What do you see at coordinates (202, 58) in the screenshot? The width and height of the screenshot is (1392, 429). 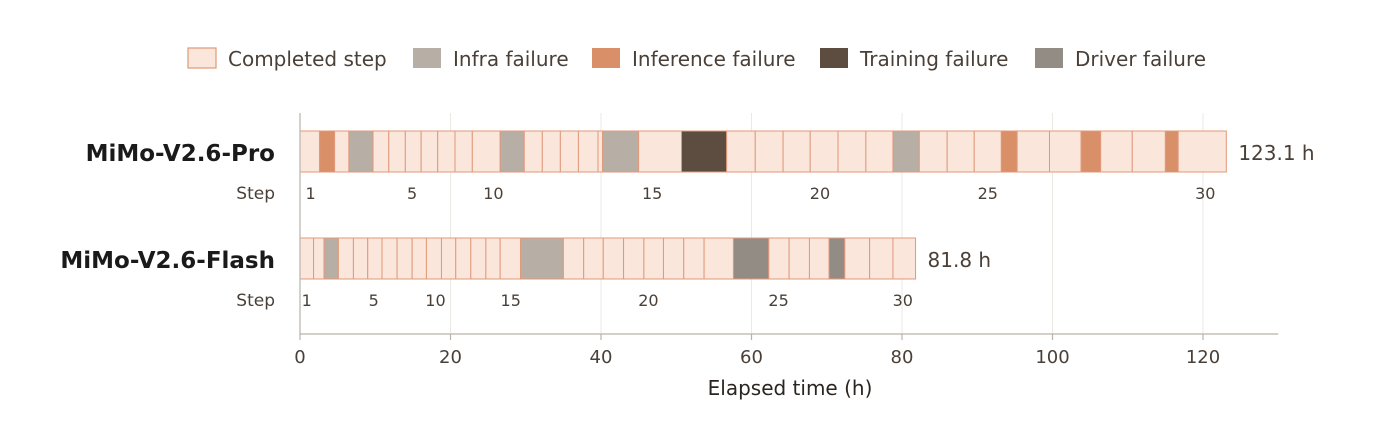 I see `legend-swatch-completed-step` at bounding box center [202, 58].